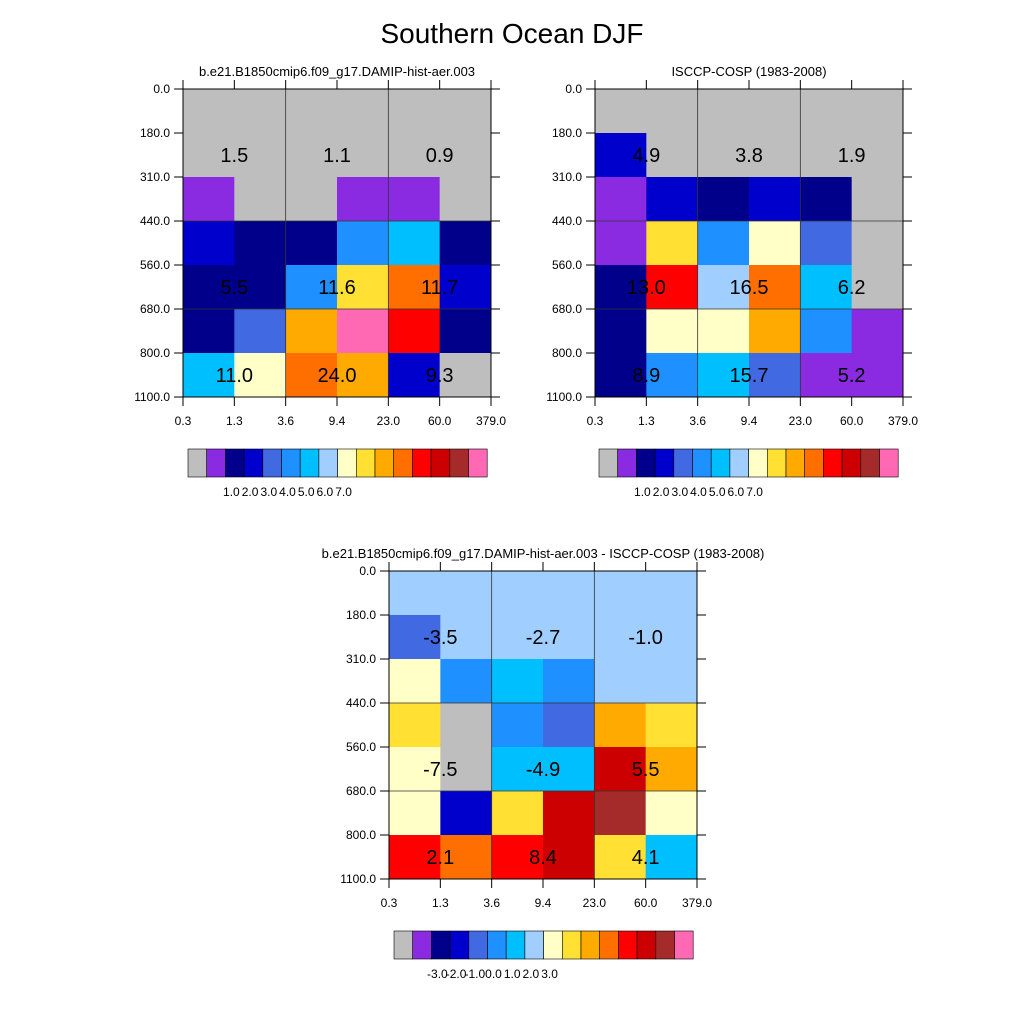 The height and width of the screenshot is (1024, 1024). I want to click on colorbar-label: 4.0, so click(698, 492).